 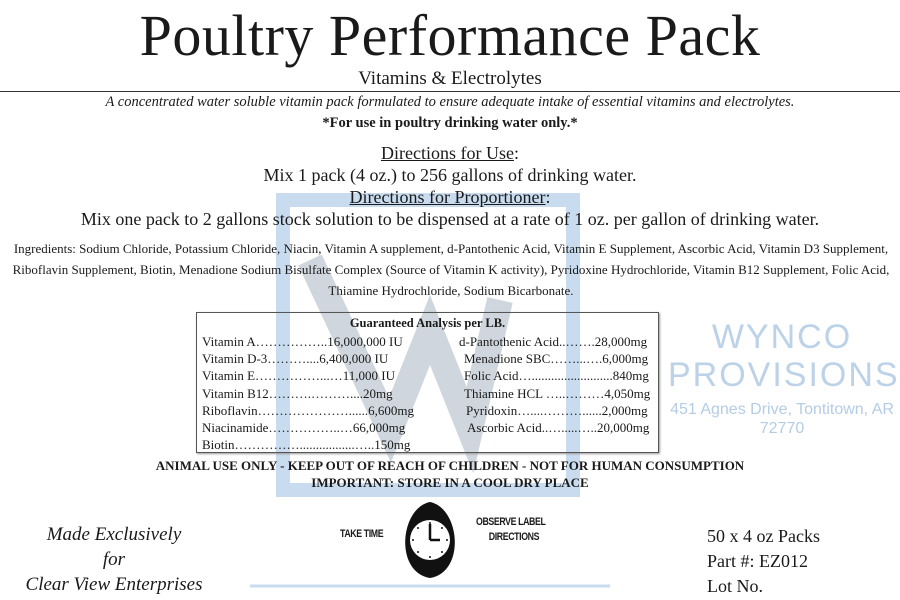 What do you see at coordinates (427, 323) in the screenshot?
I see `analysis-heading: Guaranteed Analysis per LB.` at bounding box center [427, 323].